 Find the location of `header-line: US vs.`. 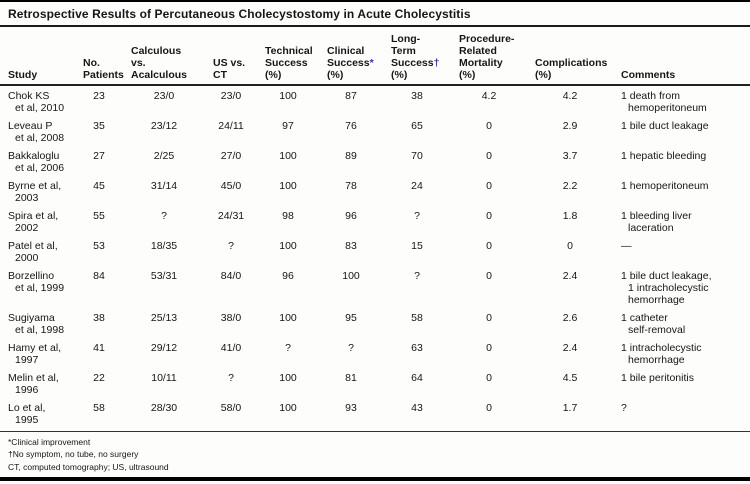

header-line: US vs. is located at coordinates (229, 63).